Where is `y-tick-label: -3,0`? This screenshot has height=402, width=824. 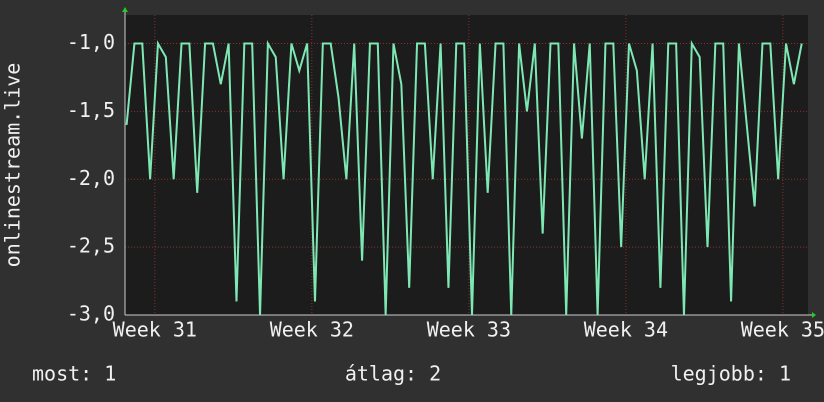 y-tick-label: -3,0 is located at coordinates (91, 314).